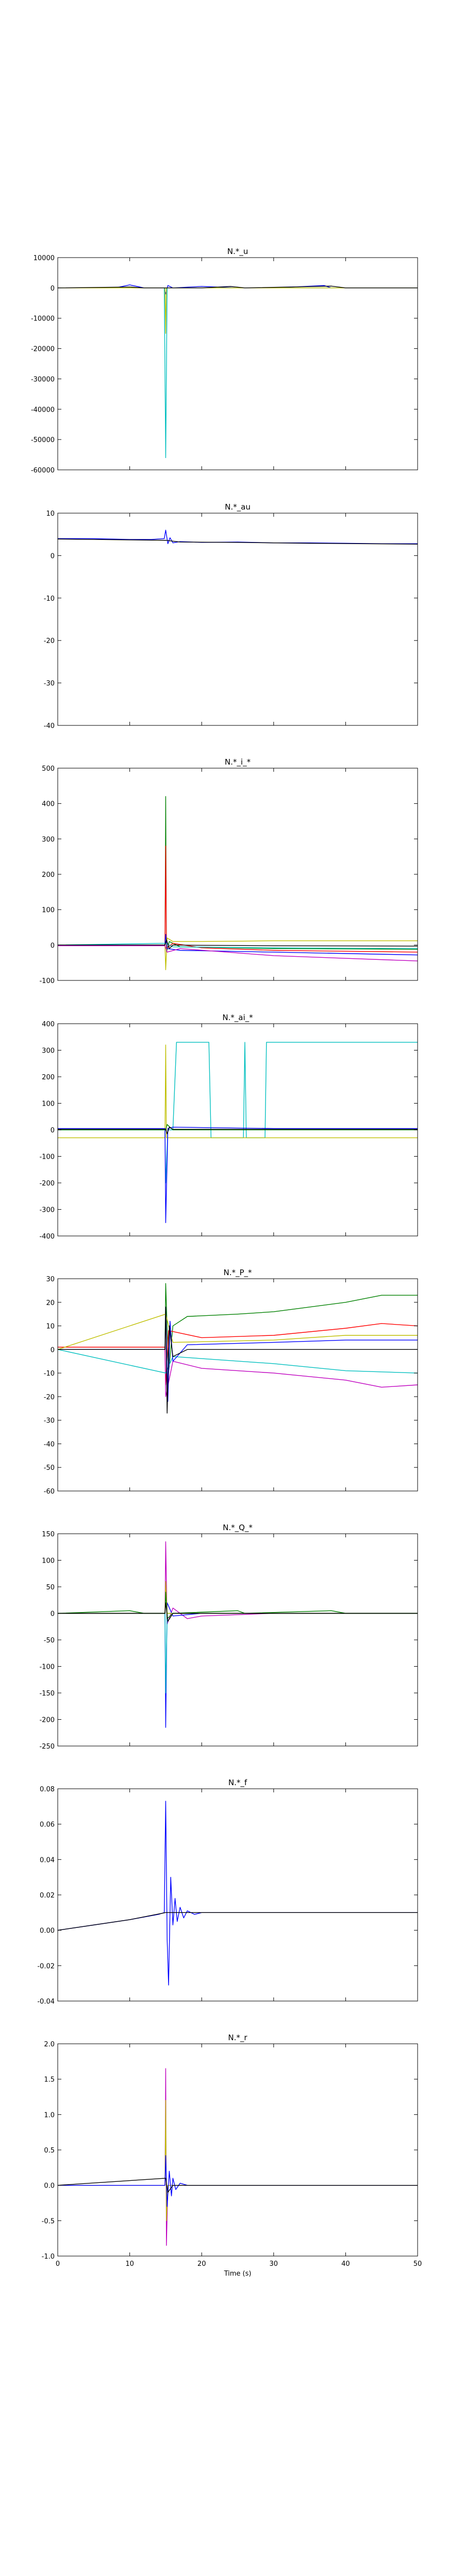 This screenshot has width=464, height=2576. I want to click on y-tick-label: -30000, so click(43, 379).